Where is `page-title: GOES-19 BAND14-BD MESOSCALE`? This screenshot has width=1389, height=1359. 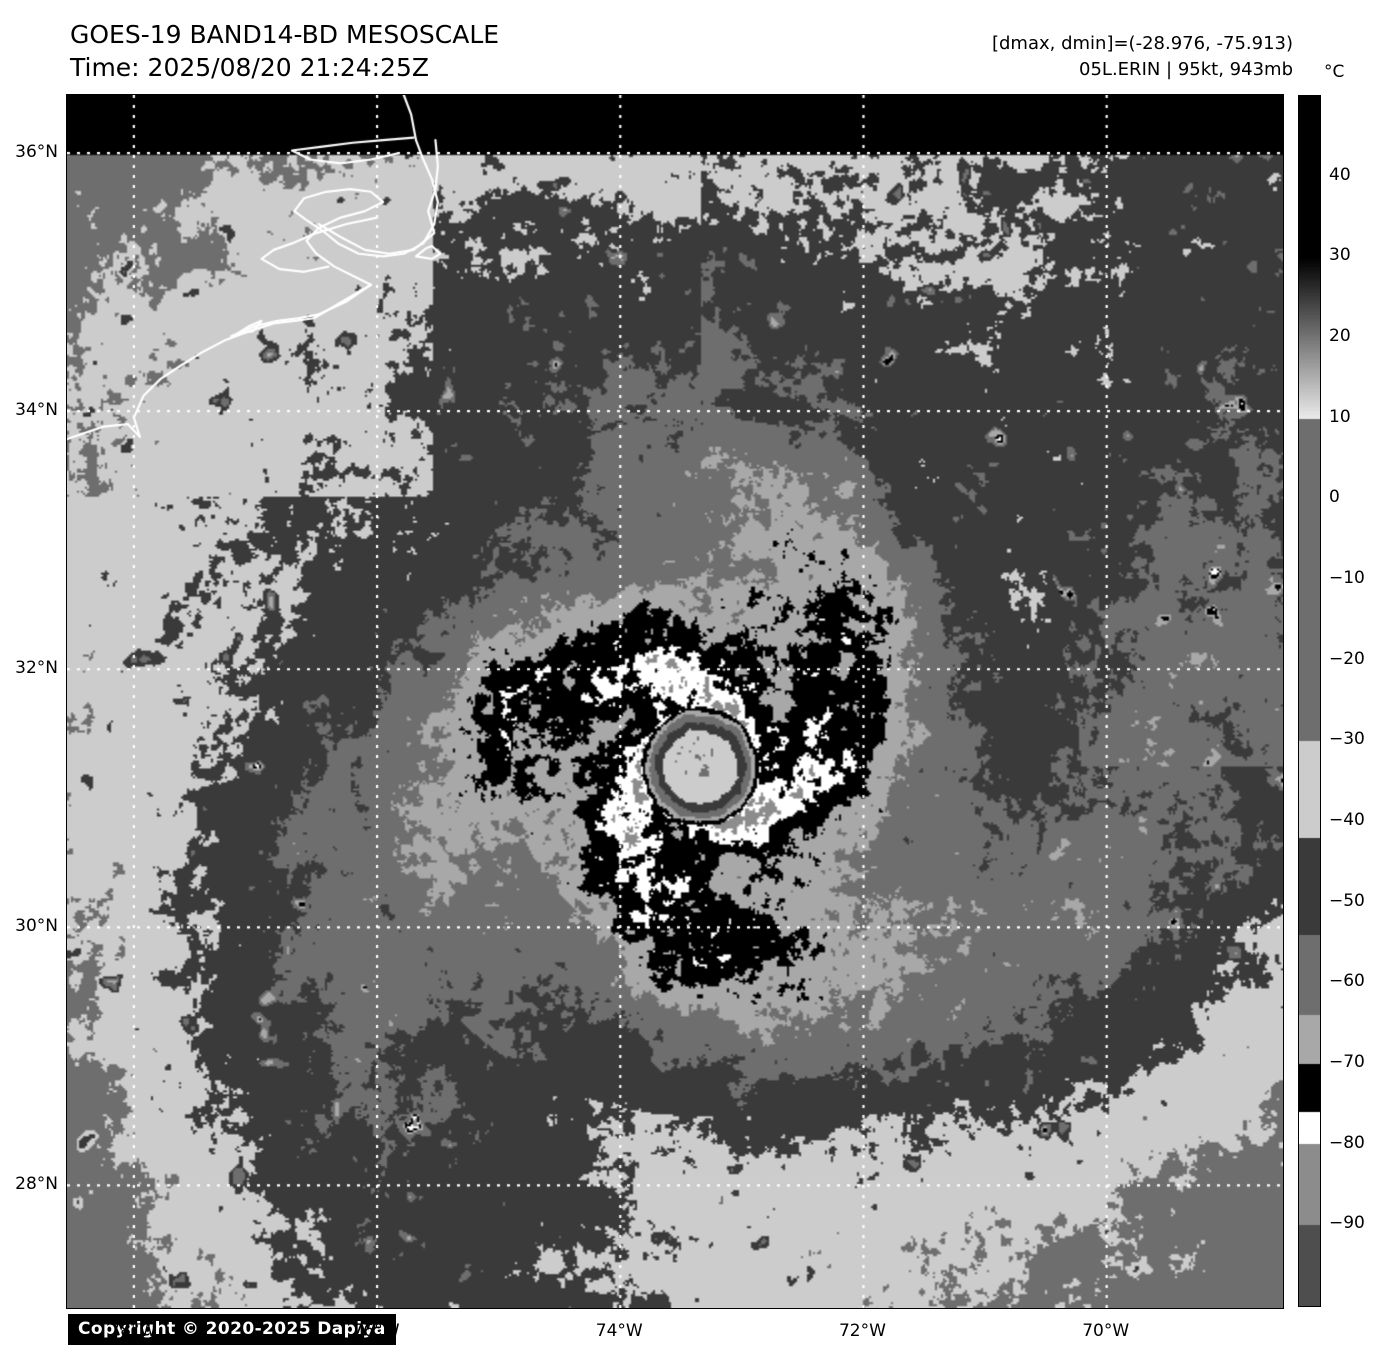
page-title: GOES-19 BAND14-BD MESOSCALE is located at coordinates (285, 34).